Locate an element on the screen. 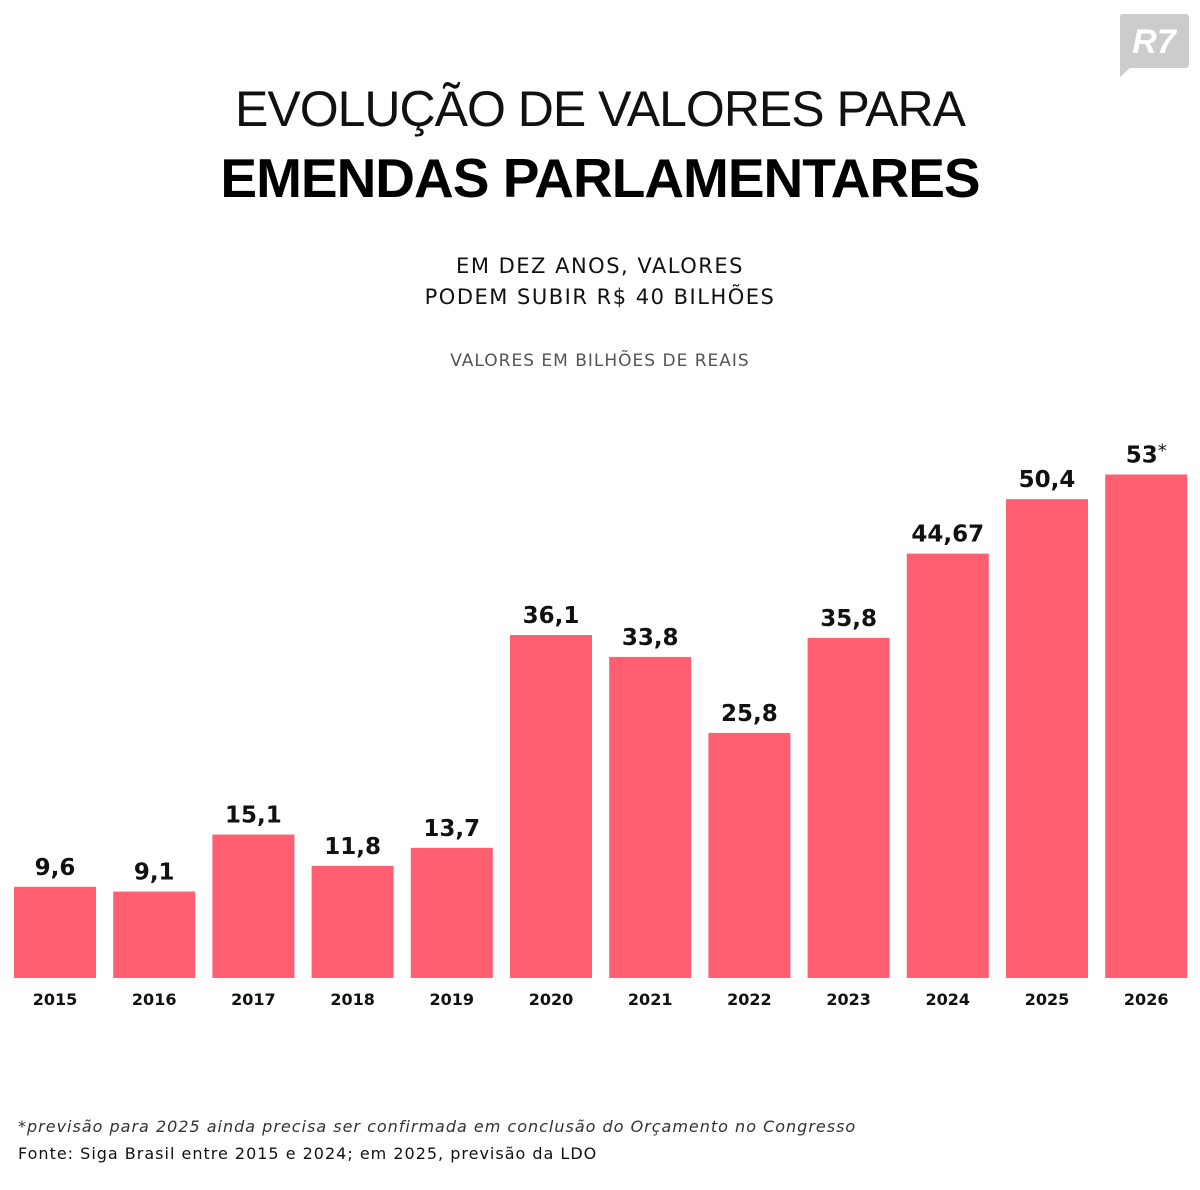 The image size is (1200, 1190). data-label-2019: 13,7 is located at coordinates (451, 829).